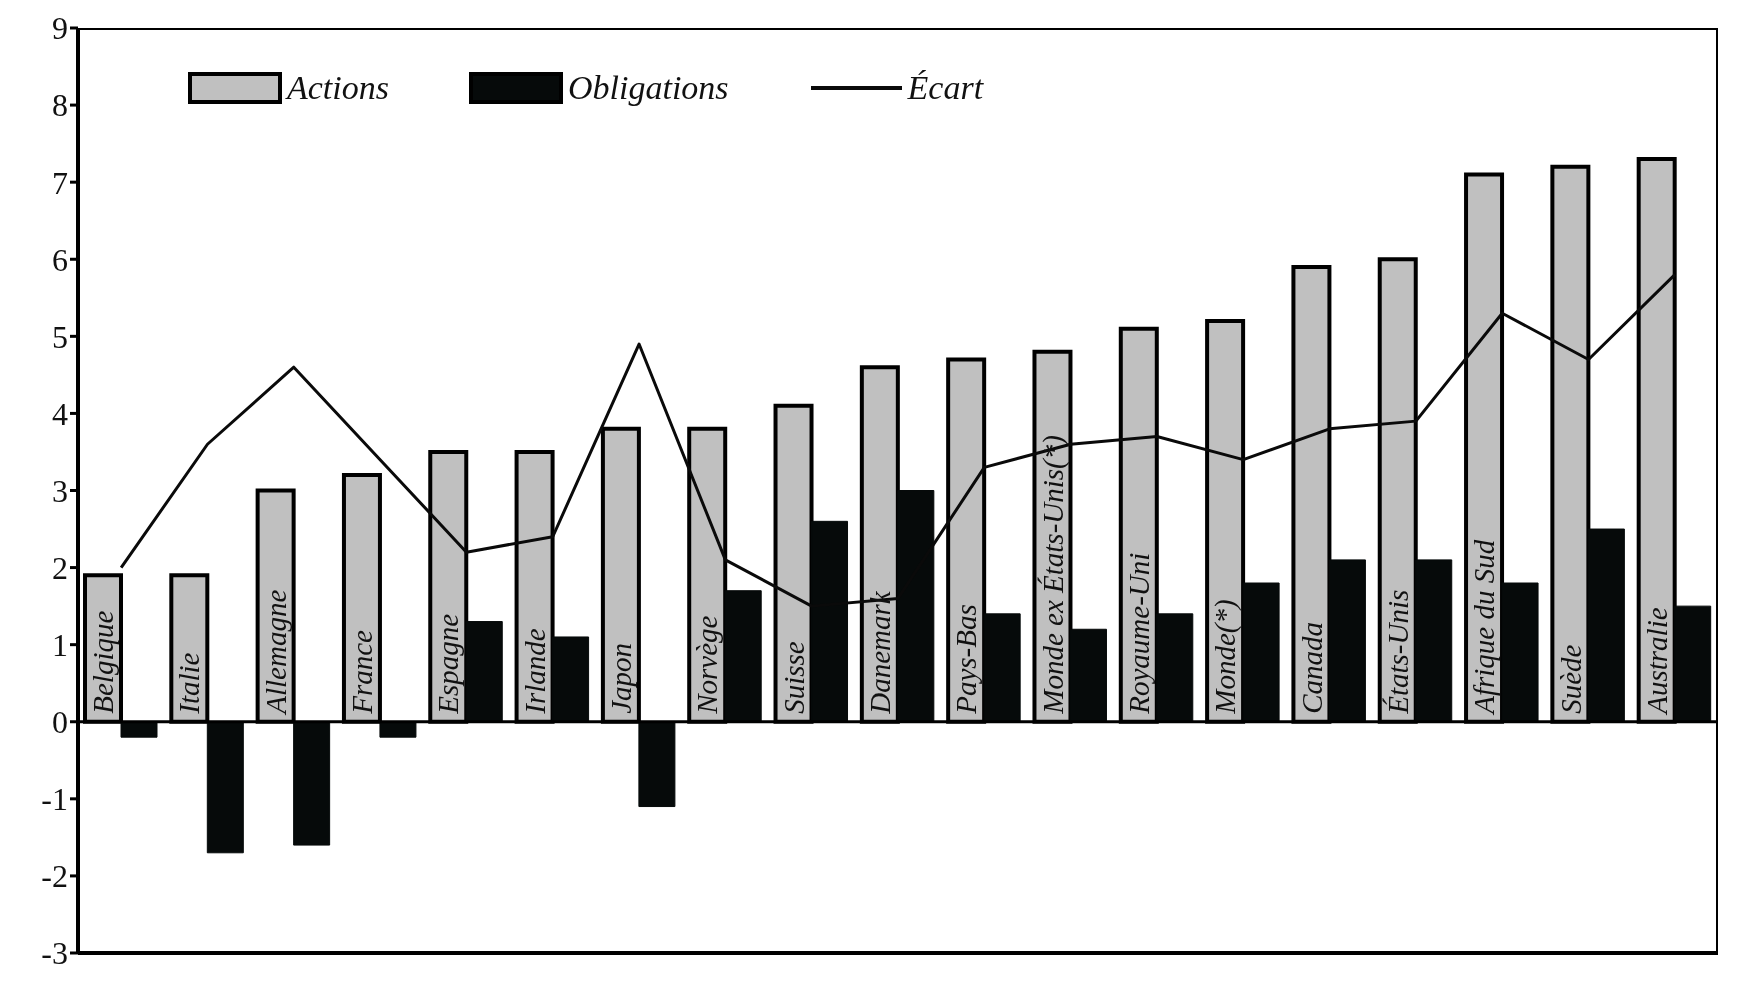  I want to click on x-tick-label: Canada, so click(1311, 667).